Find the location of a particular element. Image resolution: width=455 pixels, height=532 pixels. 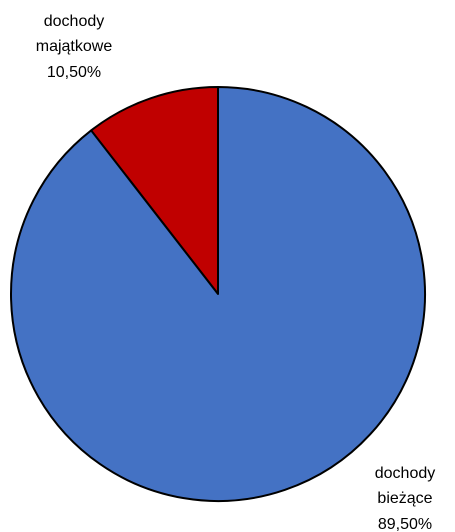

label-dochody-majatkowe-line1: dochody is located at coordinates (74, 21).